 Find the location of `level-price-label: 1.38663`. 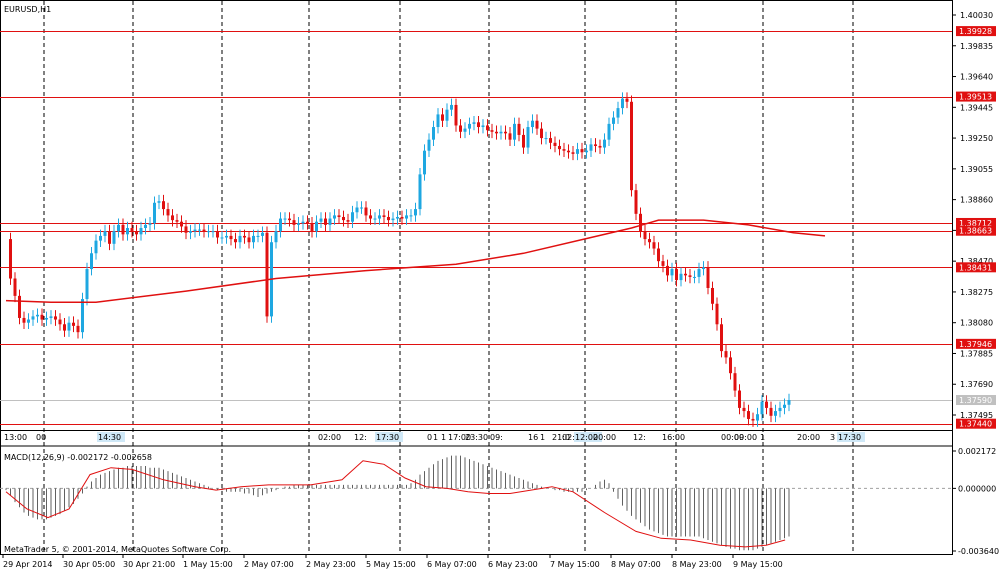

level-price-label: 1.38663 is located at coordinates (975, 231).